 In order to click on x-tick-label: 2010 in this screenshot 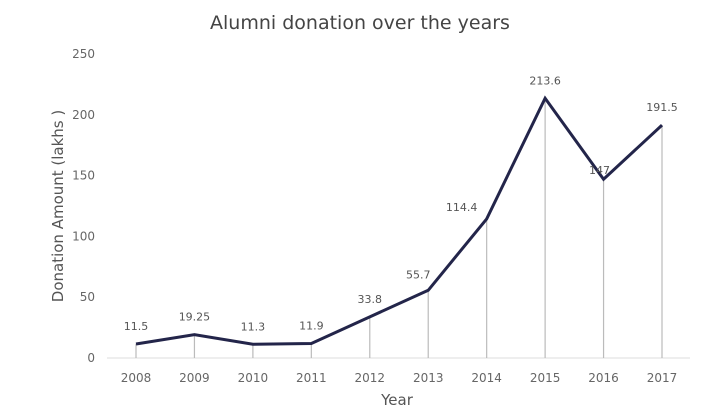, I will do `click(253, 378)`.